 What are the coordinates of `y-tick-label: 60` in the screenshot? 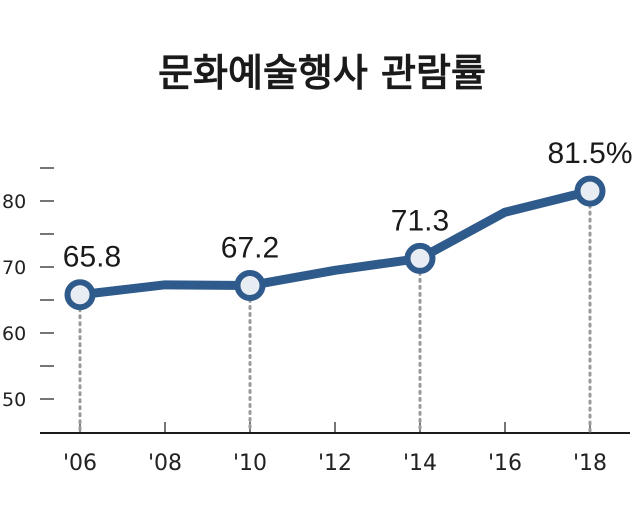 It's located at (14, 334).